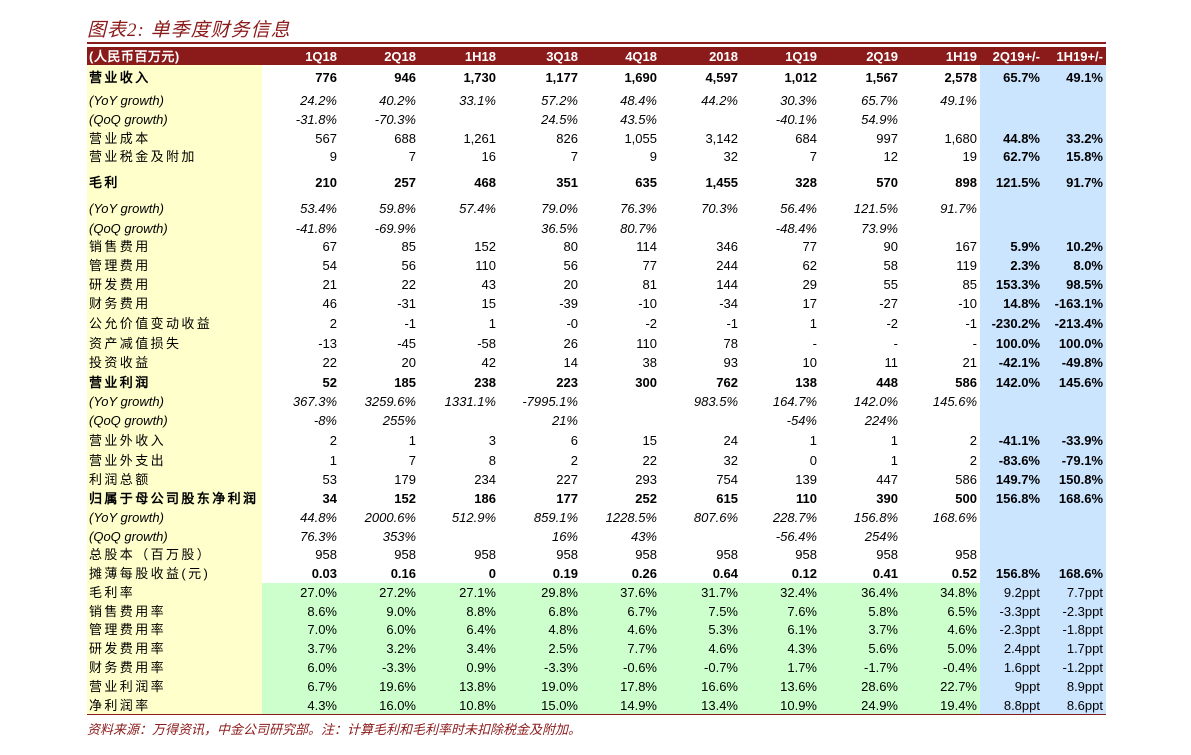 The image size is (1191, 755). What do you see at coordinates (1074, 77) in the screenshot?
I see `revenue-1h19-change: 49.1%` at bounding box center [1074, 77].